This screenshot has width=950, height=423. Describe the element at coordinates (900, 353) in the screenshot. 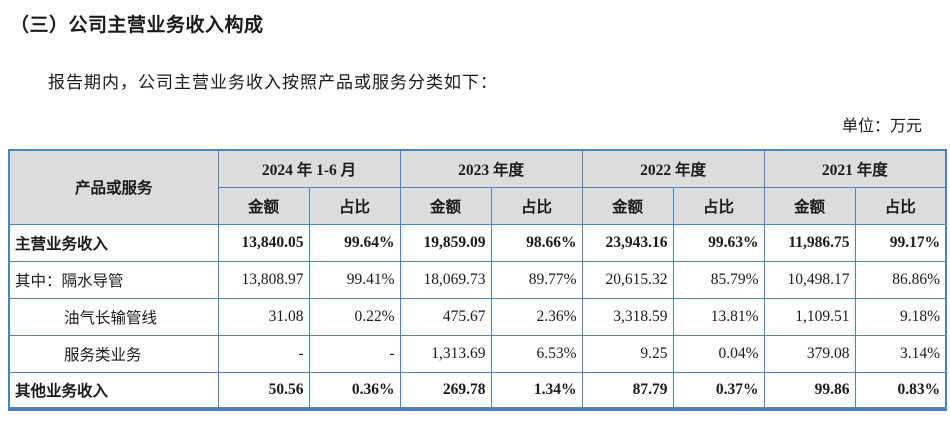

I see `ratio-cell: 3.14%` at that location.